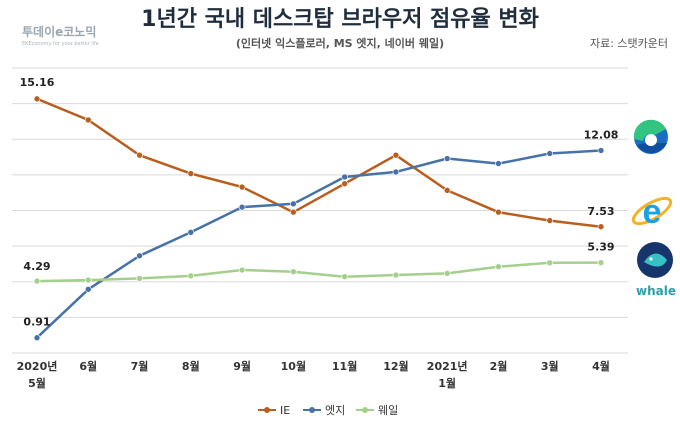 The width and height of the screenshot is (680, 426). What do you see at coordinates (629, 43) in the screenshot?
I see `source-note: 자료: 스탯카운터` at bounding box center [629, 43].